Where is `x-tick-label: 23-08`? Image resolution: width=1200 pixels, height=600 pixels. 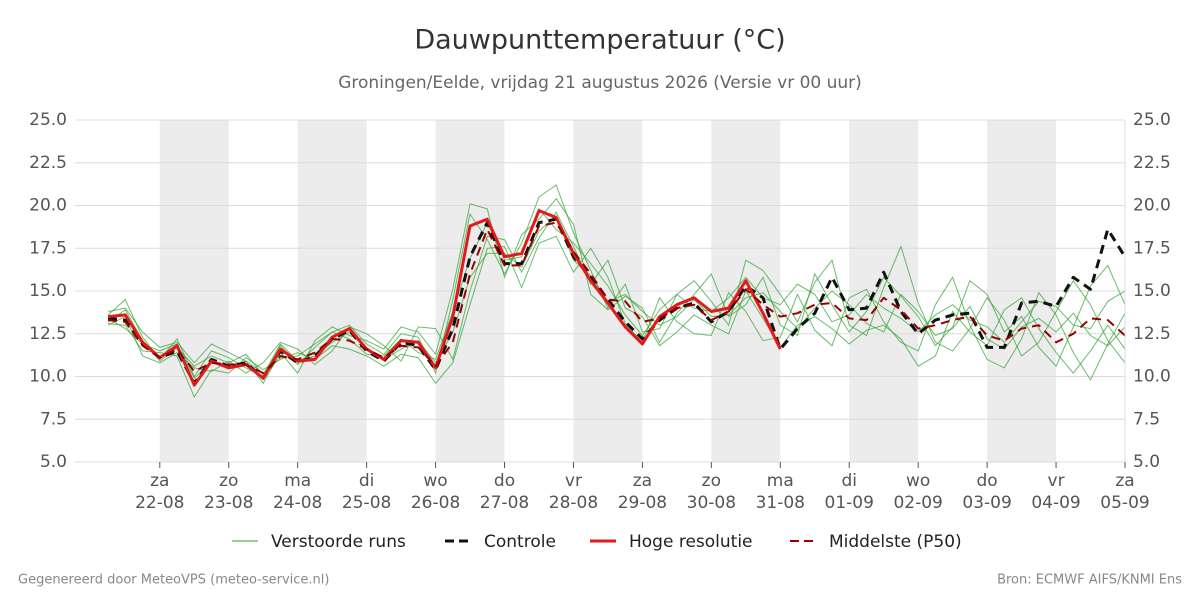
x-tick-label: 23-08 is located at coordinates (228, 503).